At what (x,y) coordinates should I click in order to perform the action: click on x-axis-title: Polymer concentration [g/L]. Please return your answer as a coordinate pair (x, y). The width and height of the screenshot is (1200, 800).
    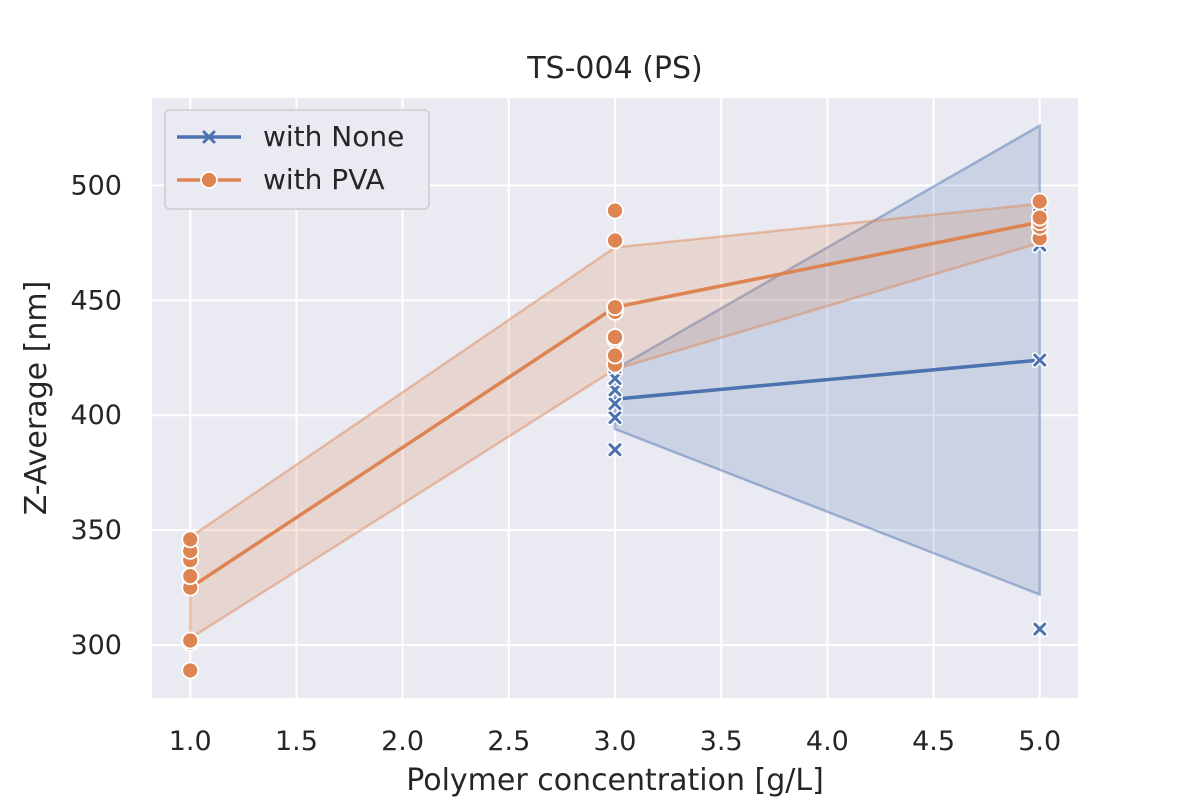
    Looking at the image, I should click on (615, 780).